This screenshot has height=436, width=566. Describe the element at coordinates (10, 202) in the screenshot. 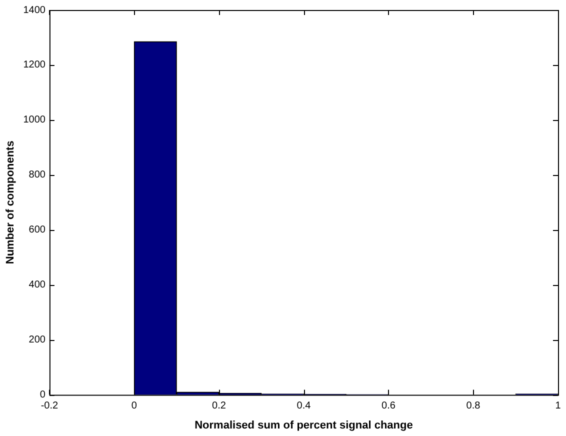

I see `y-axis-title: Number of components` at that location.